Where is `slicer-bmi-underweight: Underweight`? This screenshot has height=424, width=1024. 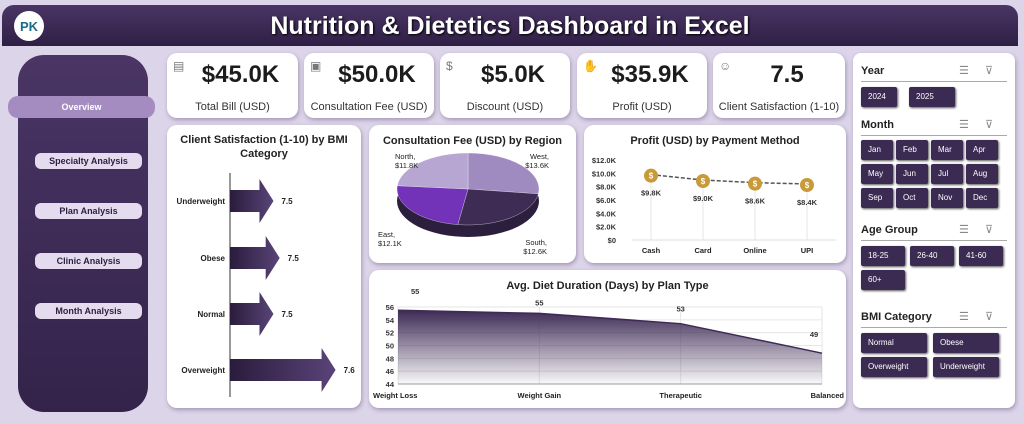
slicer-bmi-underweight: Underweight is located at coordinates (966, 367).